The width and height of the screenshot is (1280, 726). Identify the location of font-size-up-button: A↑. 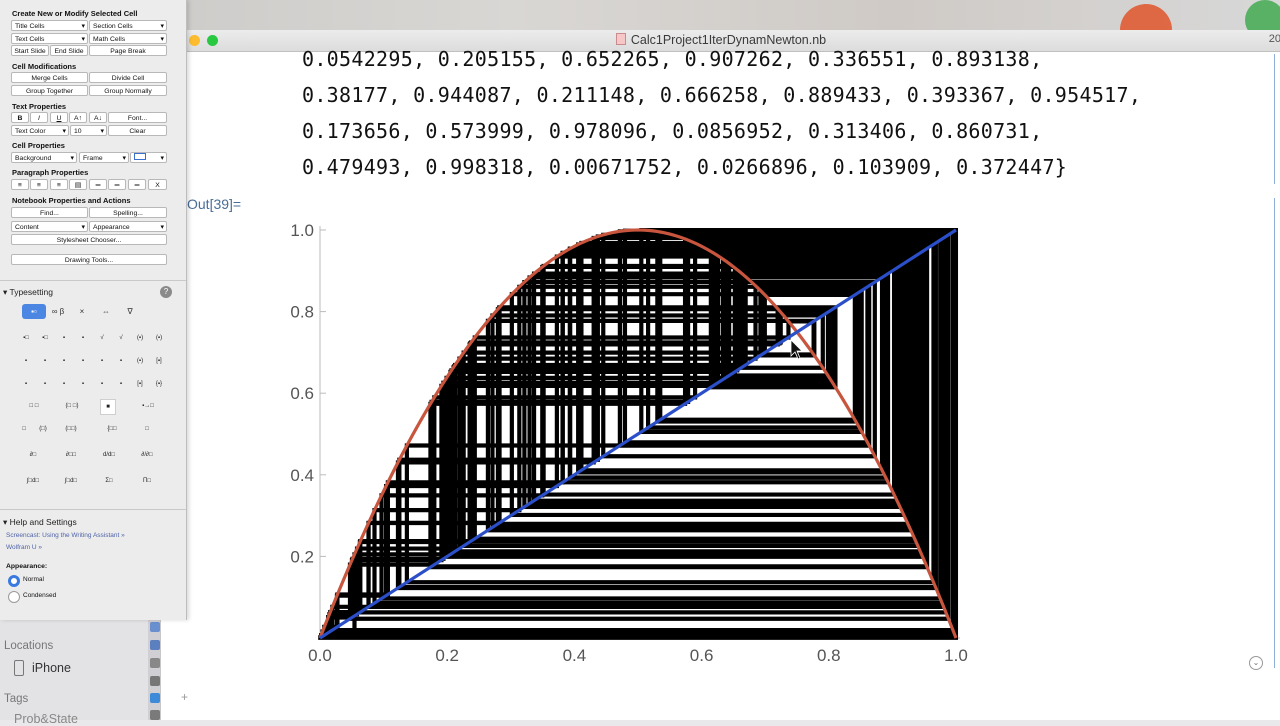
(78, 117).